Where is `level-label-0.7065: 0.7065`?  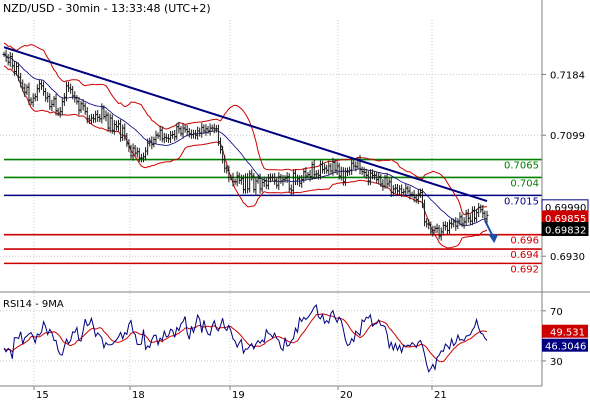
level-label-0.7065: 0.7065 is located at coordinates (521, 166).